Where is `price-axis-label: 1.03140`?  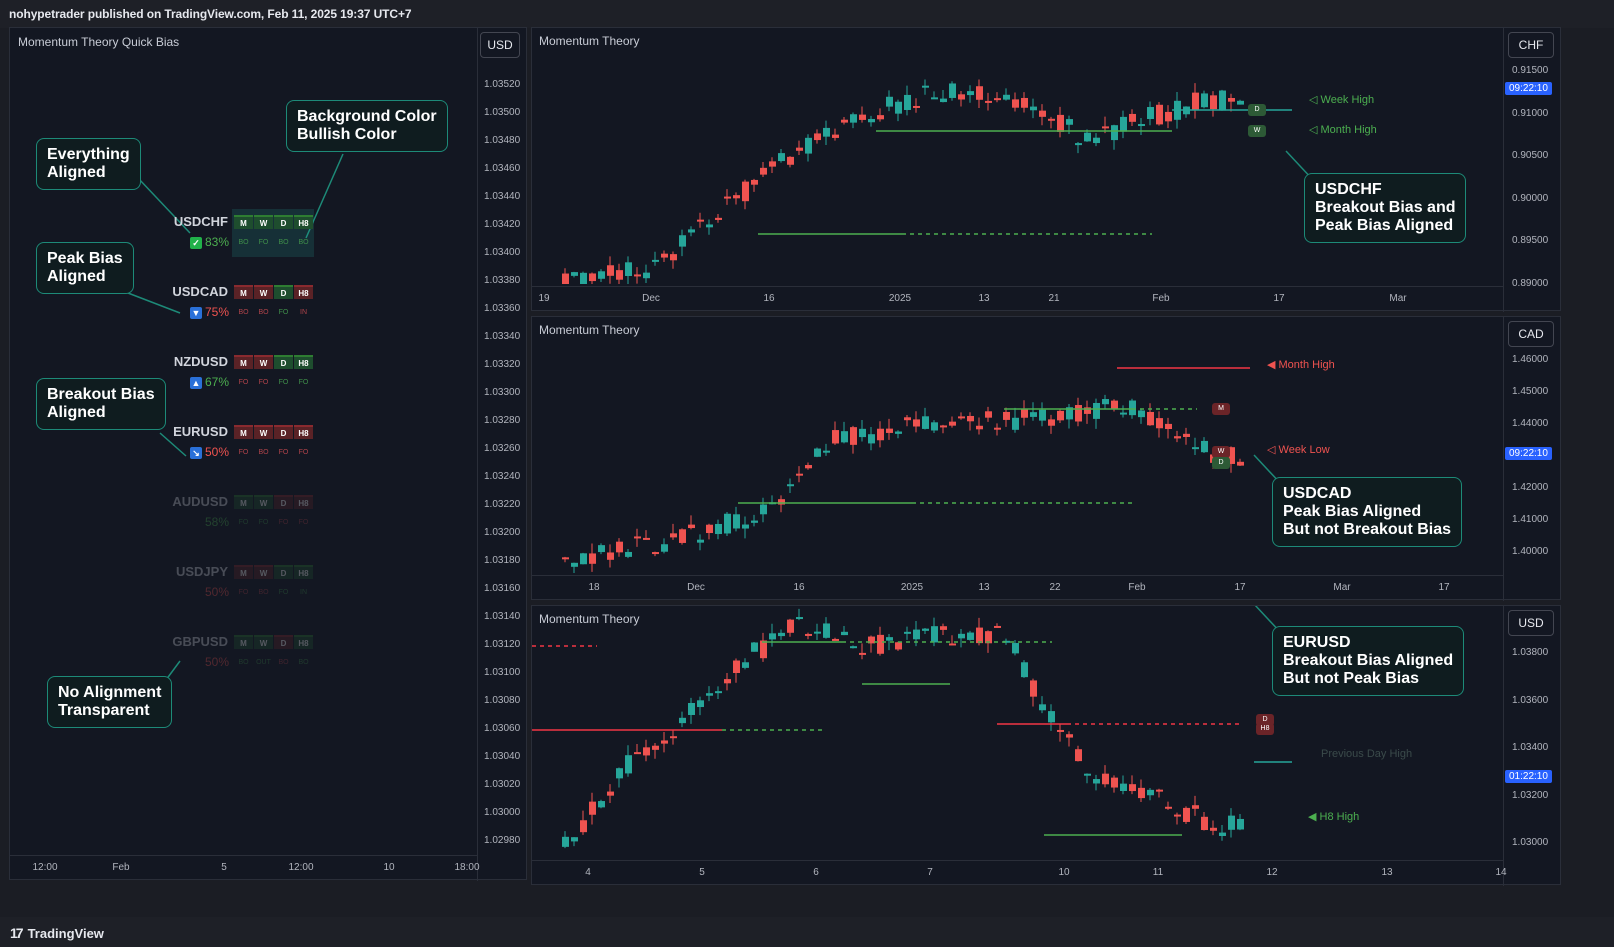
price-axis-label: 1.03140 is located at coordinates (502, 616).